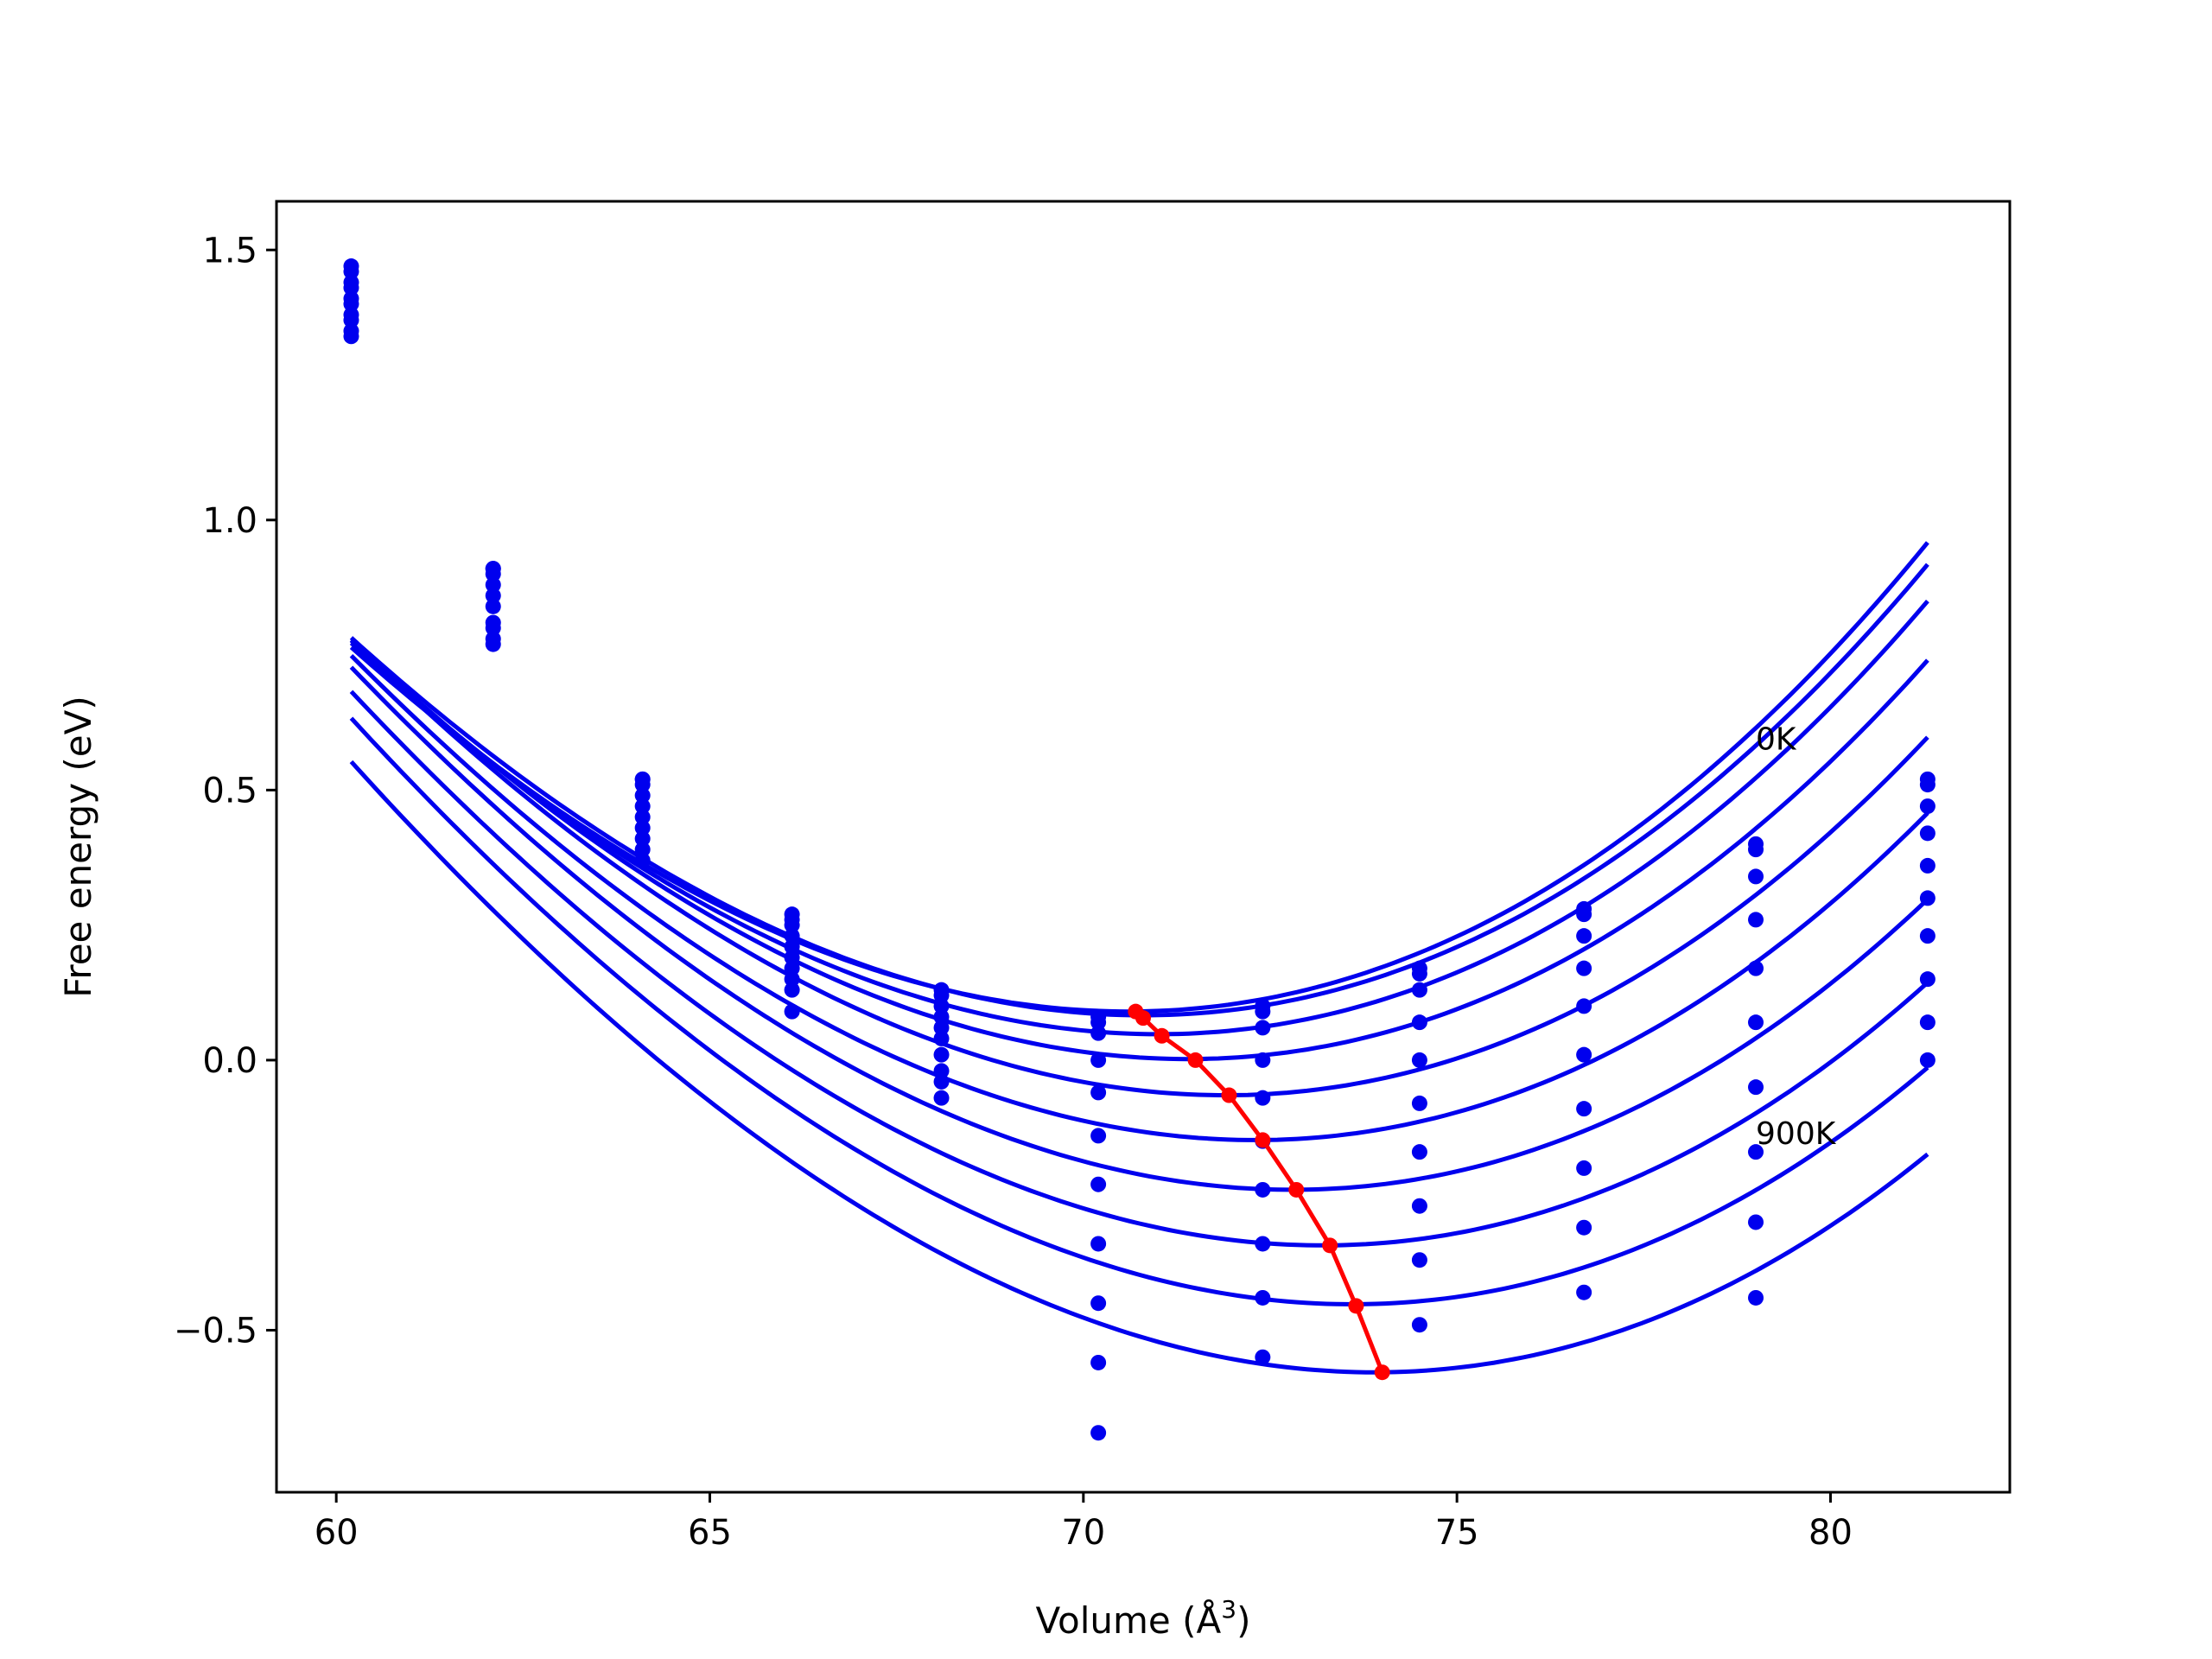 This screenshot has width=2212, height=1659. I want to click on annotation-label: 900K, so click(1796, 1134).